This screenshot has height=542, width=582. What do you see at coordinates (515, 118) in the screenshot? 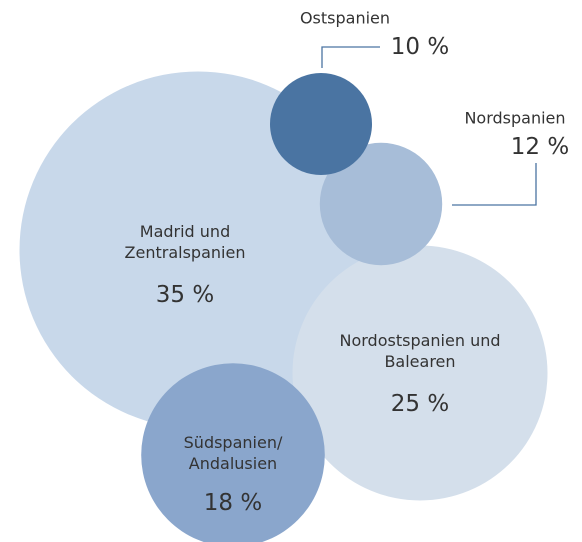
I see `bubble-label: Nordspanien` at bounding box center [515, 118].